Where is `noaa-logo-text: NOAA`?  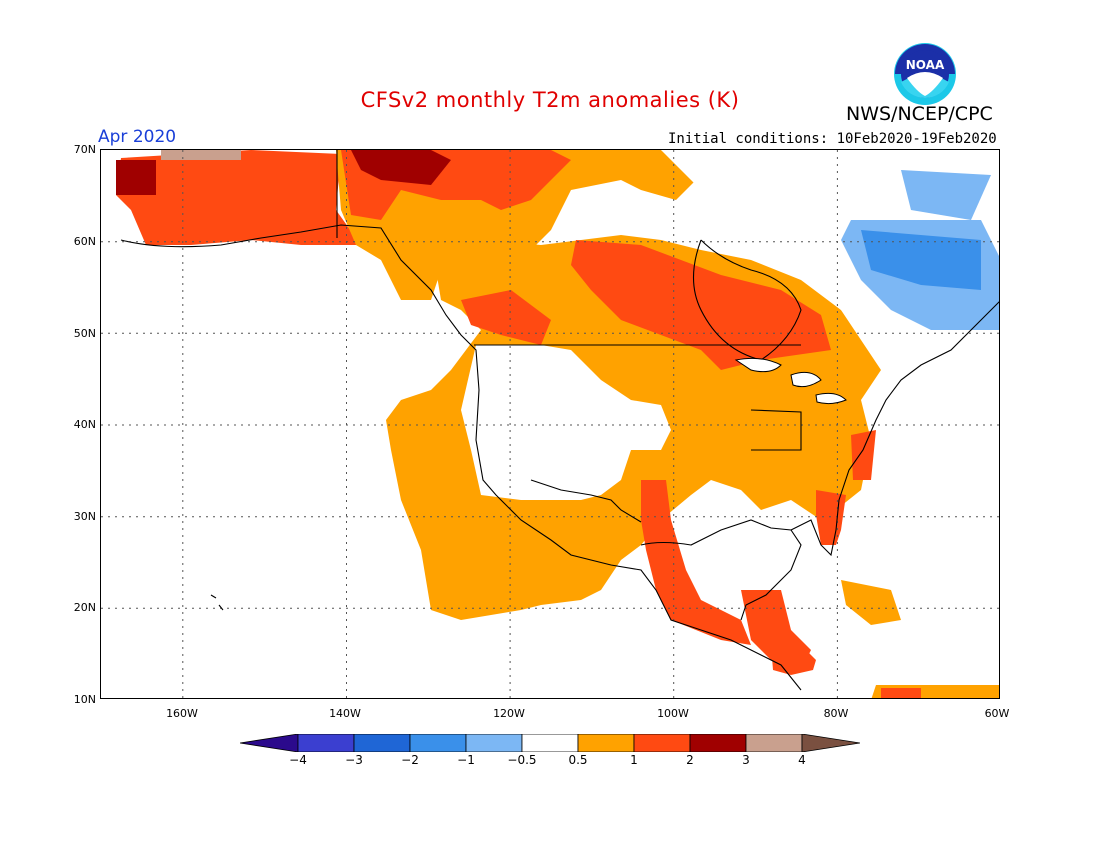 noaa-logo-text: NOAA is located at coordinates (925, 65).